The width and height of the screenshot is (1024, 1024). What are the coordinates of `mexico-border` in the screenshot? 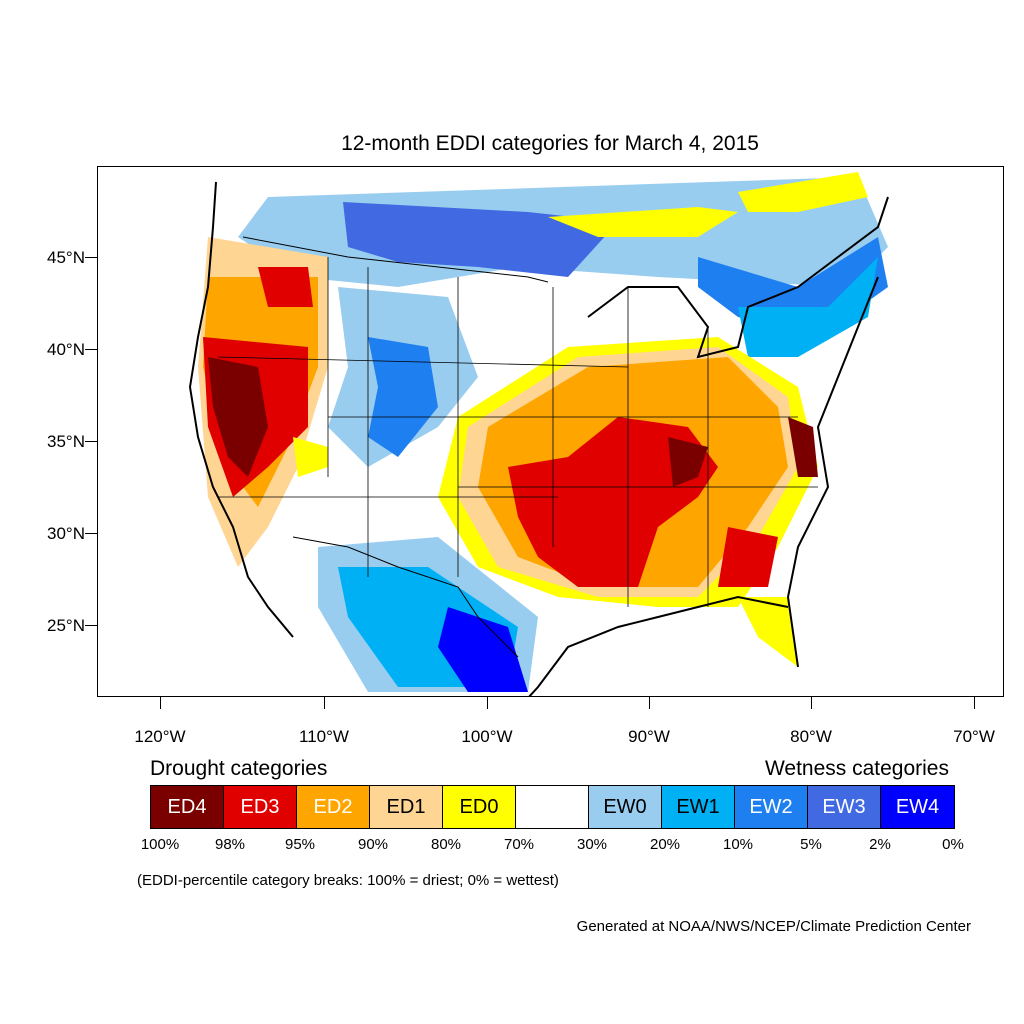 It's located at (405, 597).